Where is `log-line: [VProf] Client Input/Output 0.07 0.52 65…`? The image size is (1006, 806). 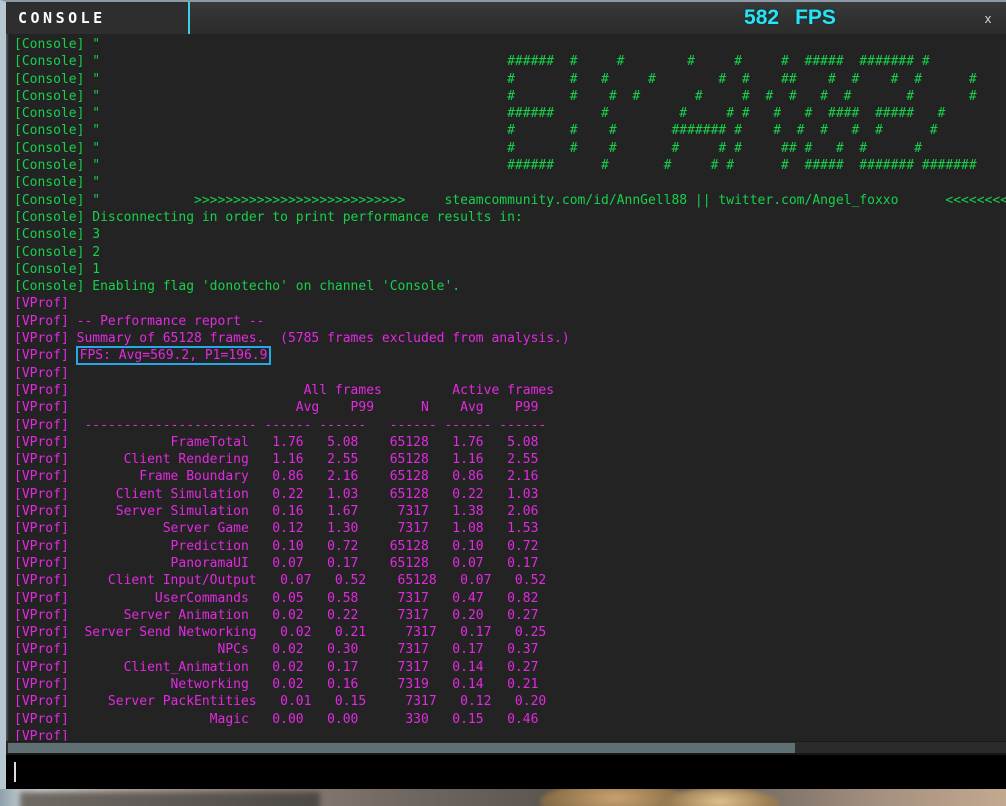
log-line: [VProf] Client Input/Output 0.07 0.52 65… is located at coordinates (510, 580).